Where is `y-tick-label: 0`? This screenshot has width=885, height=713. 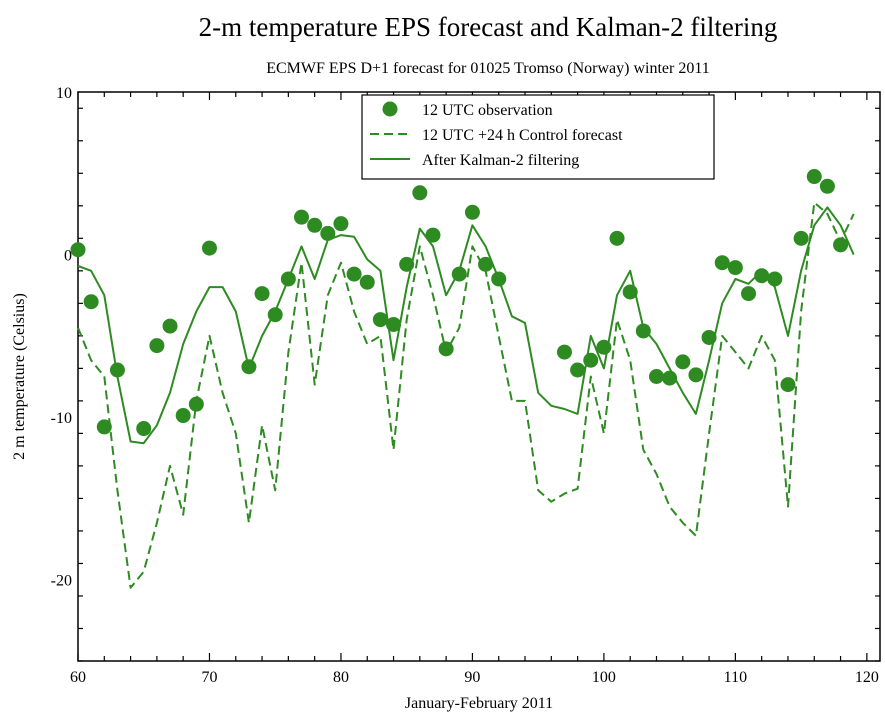
y-tick-label: 0 is located at coordinates (68, 256).